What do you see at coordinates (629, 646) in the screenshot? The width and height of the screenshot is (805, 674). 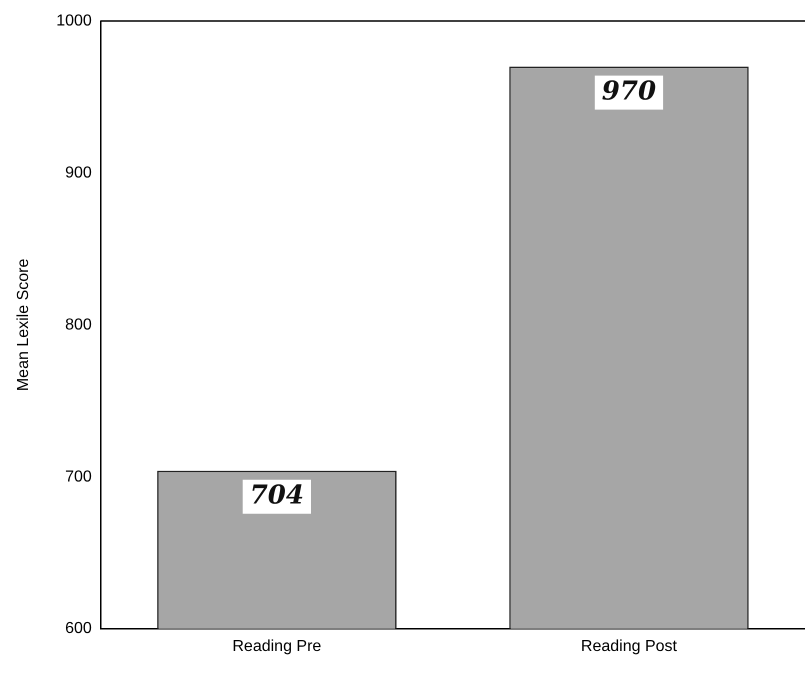 I see `x-tick-label: Reading Post` at bounding box center [629, 646].